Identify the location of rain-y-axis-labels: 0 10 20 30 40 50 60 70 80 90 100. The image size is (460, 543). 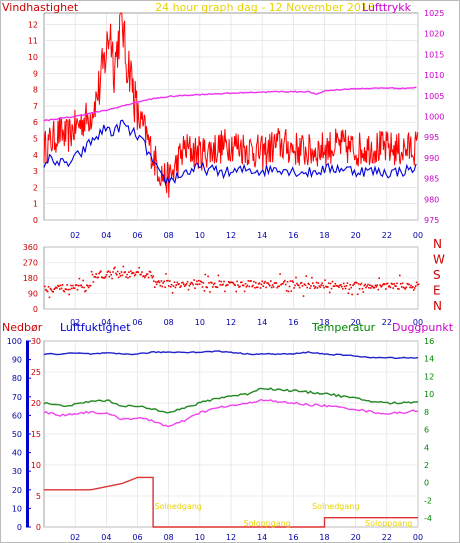
(19, 434).